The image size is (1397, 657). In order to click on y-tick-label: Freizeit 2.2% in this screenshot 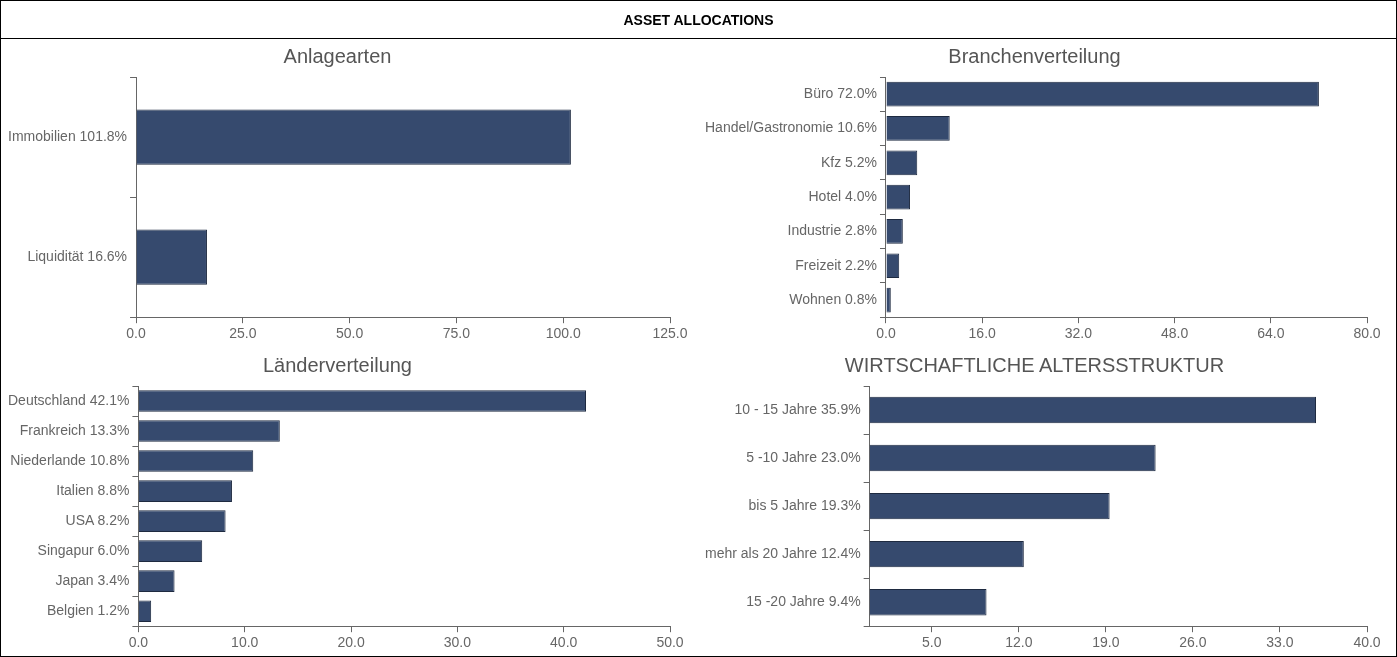, I will do `click(836, 264)`.